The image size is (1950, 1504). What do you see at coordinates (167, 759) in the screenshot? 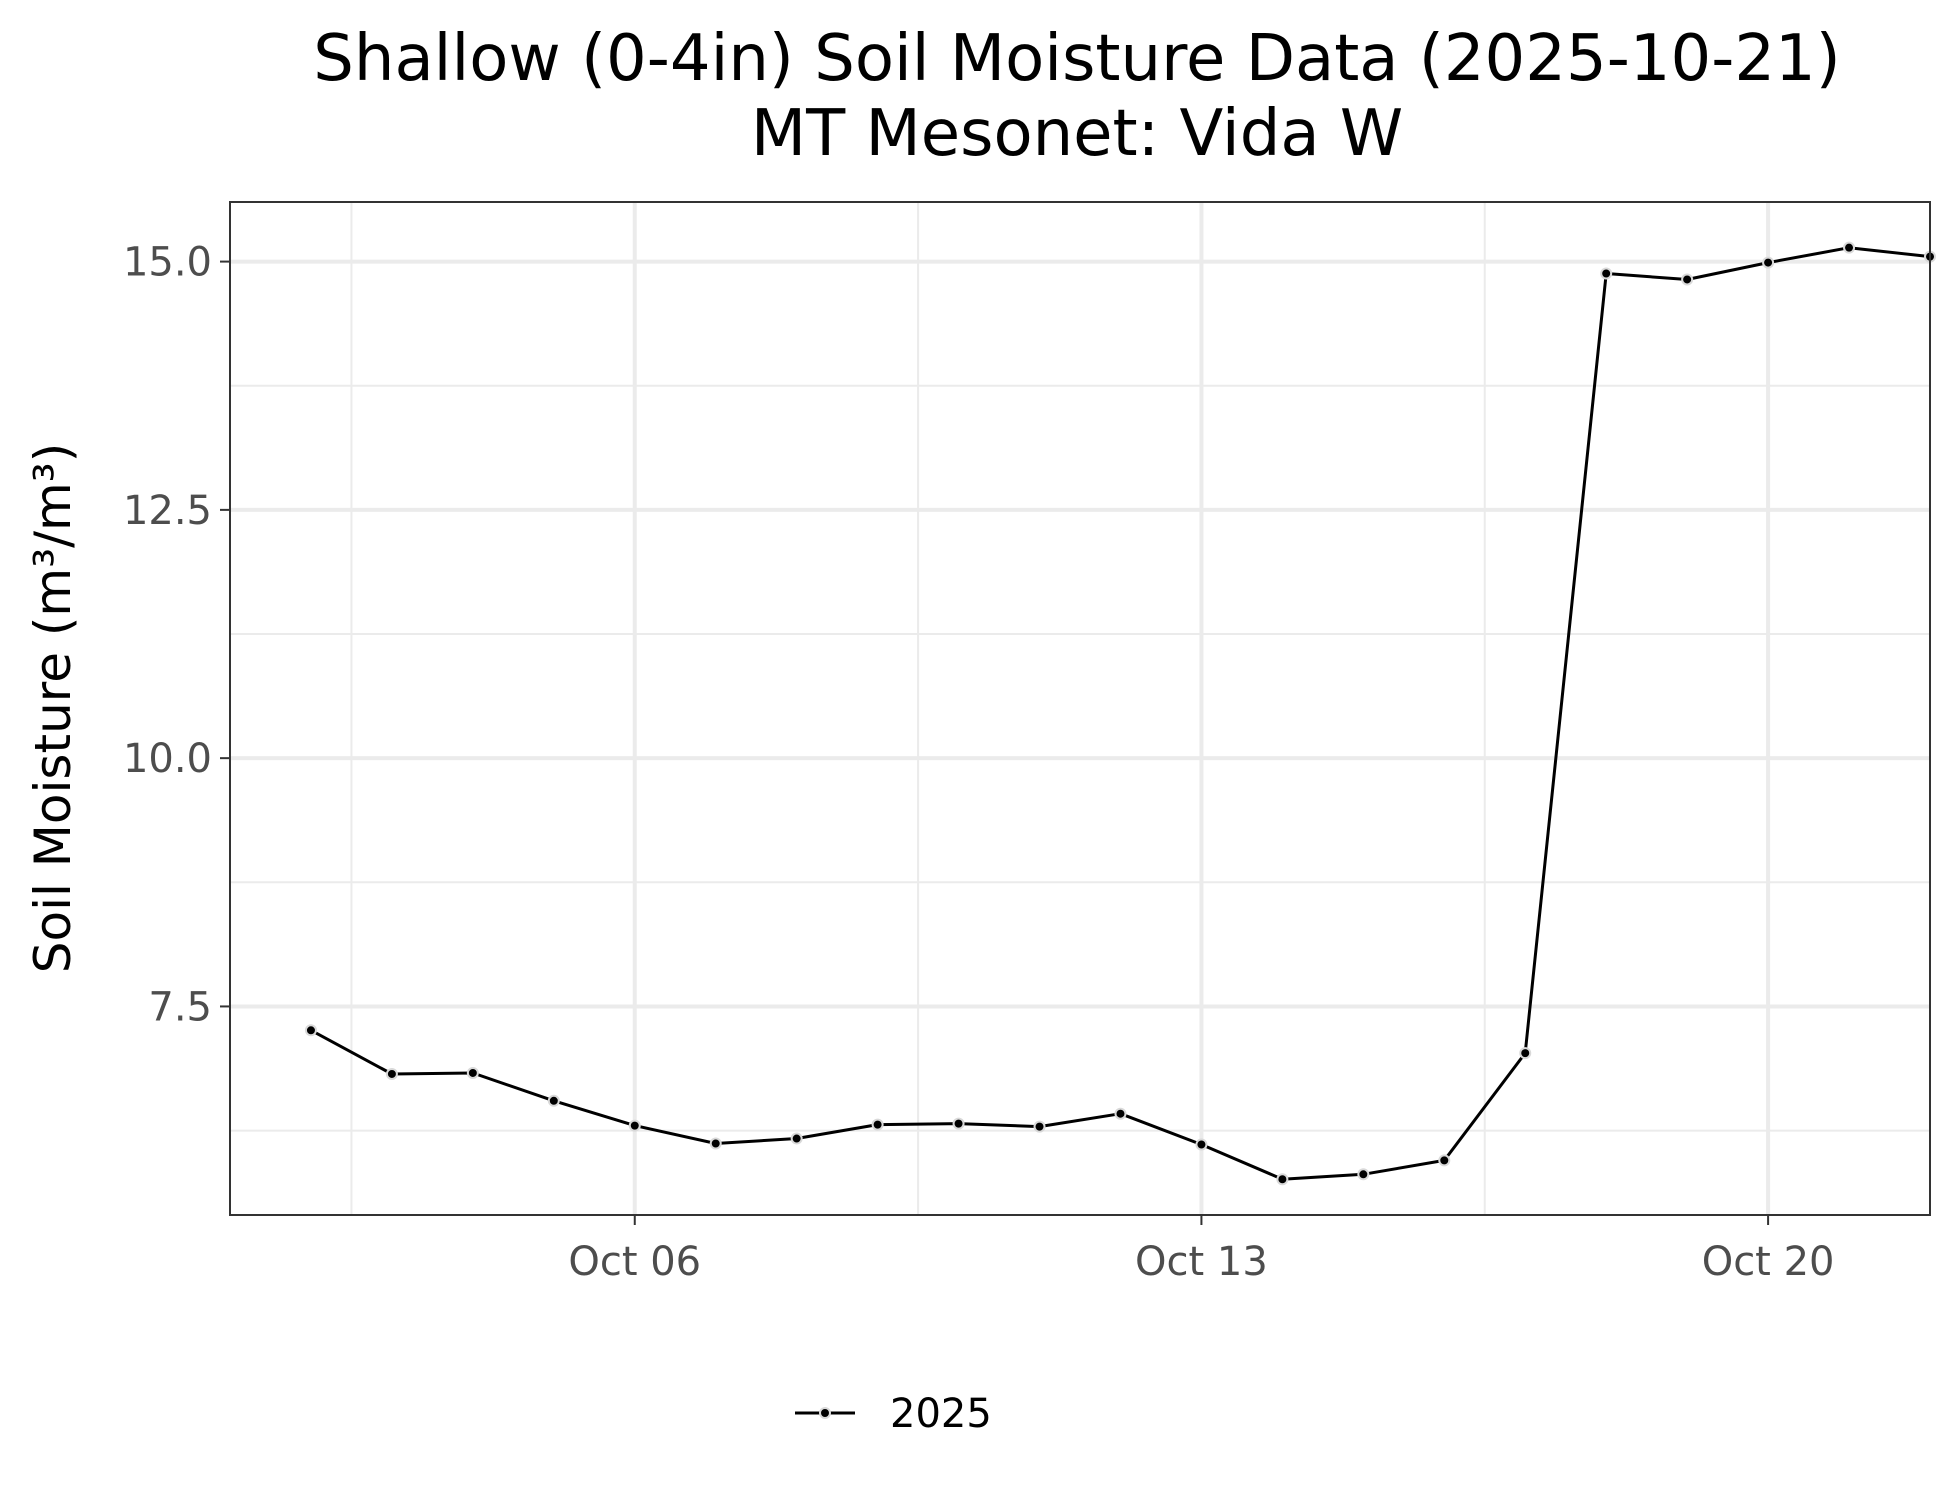
I see `y-tick-label: 10.0` at bounding box center [167, 759].